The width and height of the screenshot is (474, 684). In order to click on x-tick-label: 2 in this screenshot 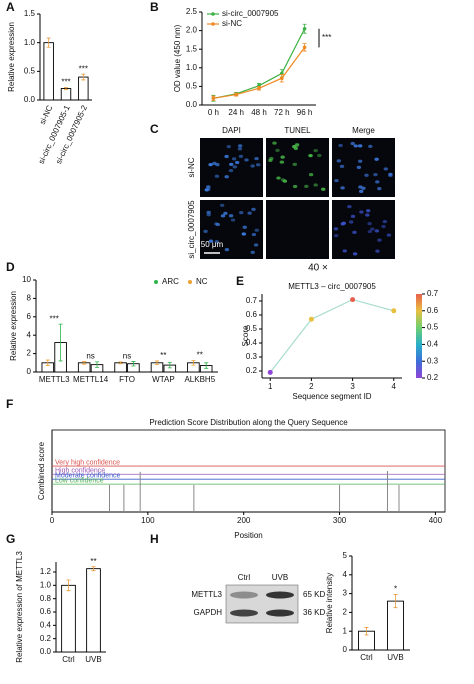, I will do `click(311, 386)`.